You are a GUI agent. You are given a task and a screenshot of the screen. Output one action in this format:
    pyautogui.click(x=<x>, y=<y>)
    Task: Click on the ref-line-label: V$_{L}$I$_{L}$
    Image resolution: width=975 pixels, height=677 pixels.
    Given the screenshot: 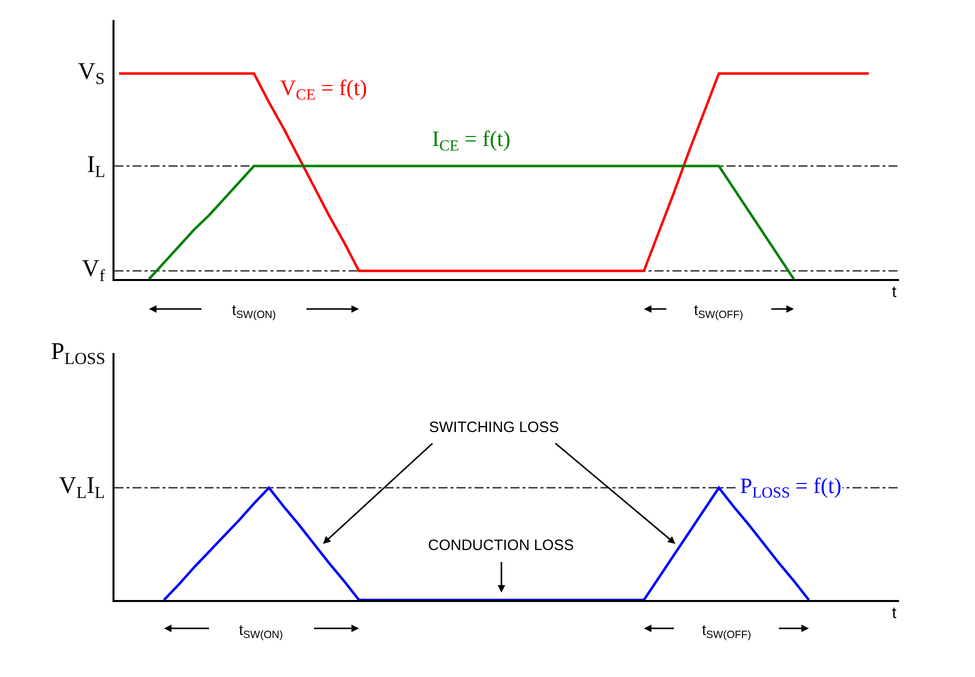 What is the action you would take?
    pyautogui.click(x=82, y=487)
    